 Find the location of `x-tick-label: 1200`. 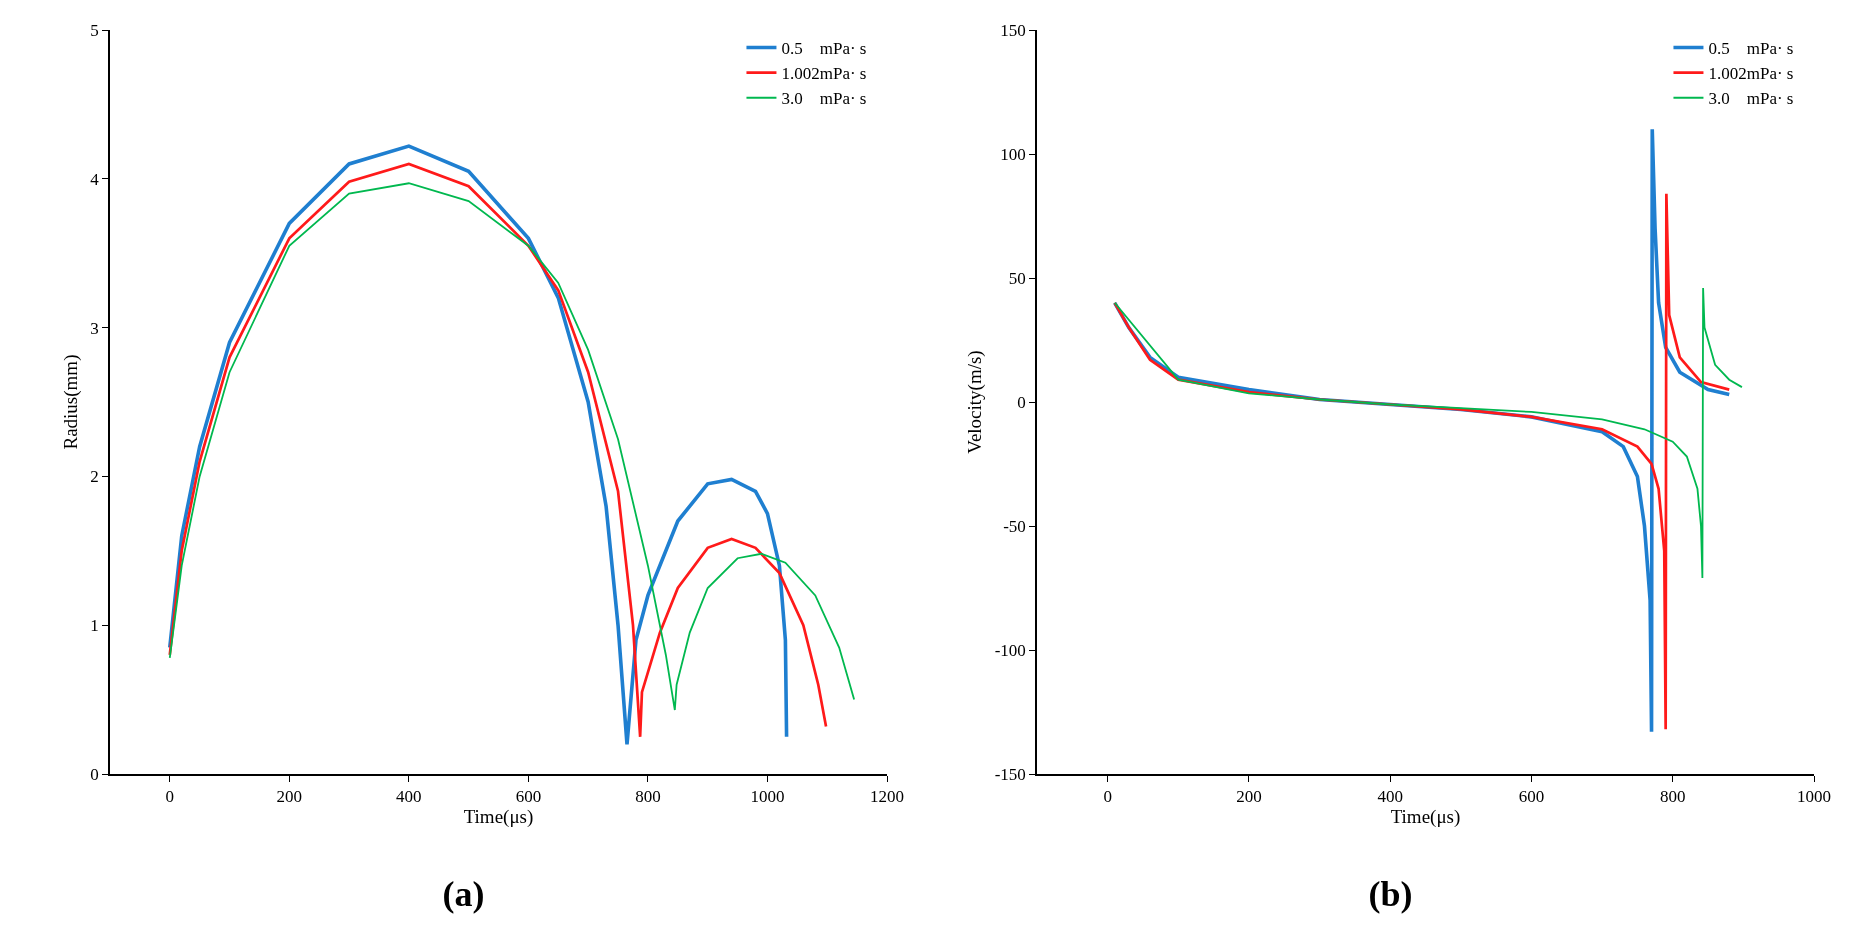

x-tick-label: 1200 is located at coordinates (887, 797).